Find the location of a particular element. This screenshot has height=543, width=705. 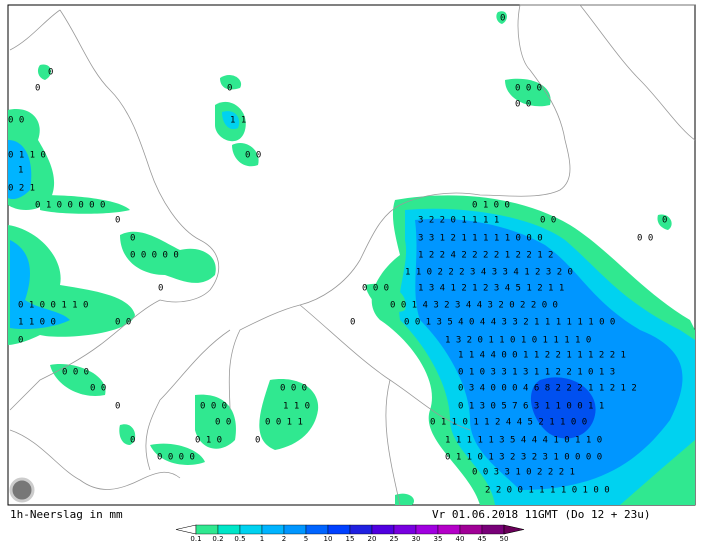

legend-tick: 0.5 is located at coordinates (239, 539).